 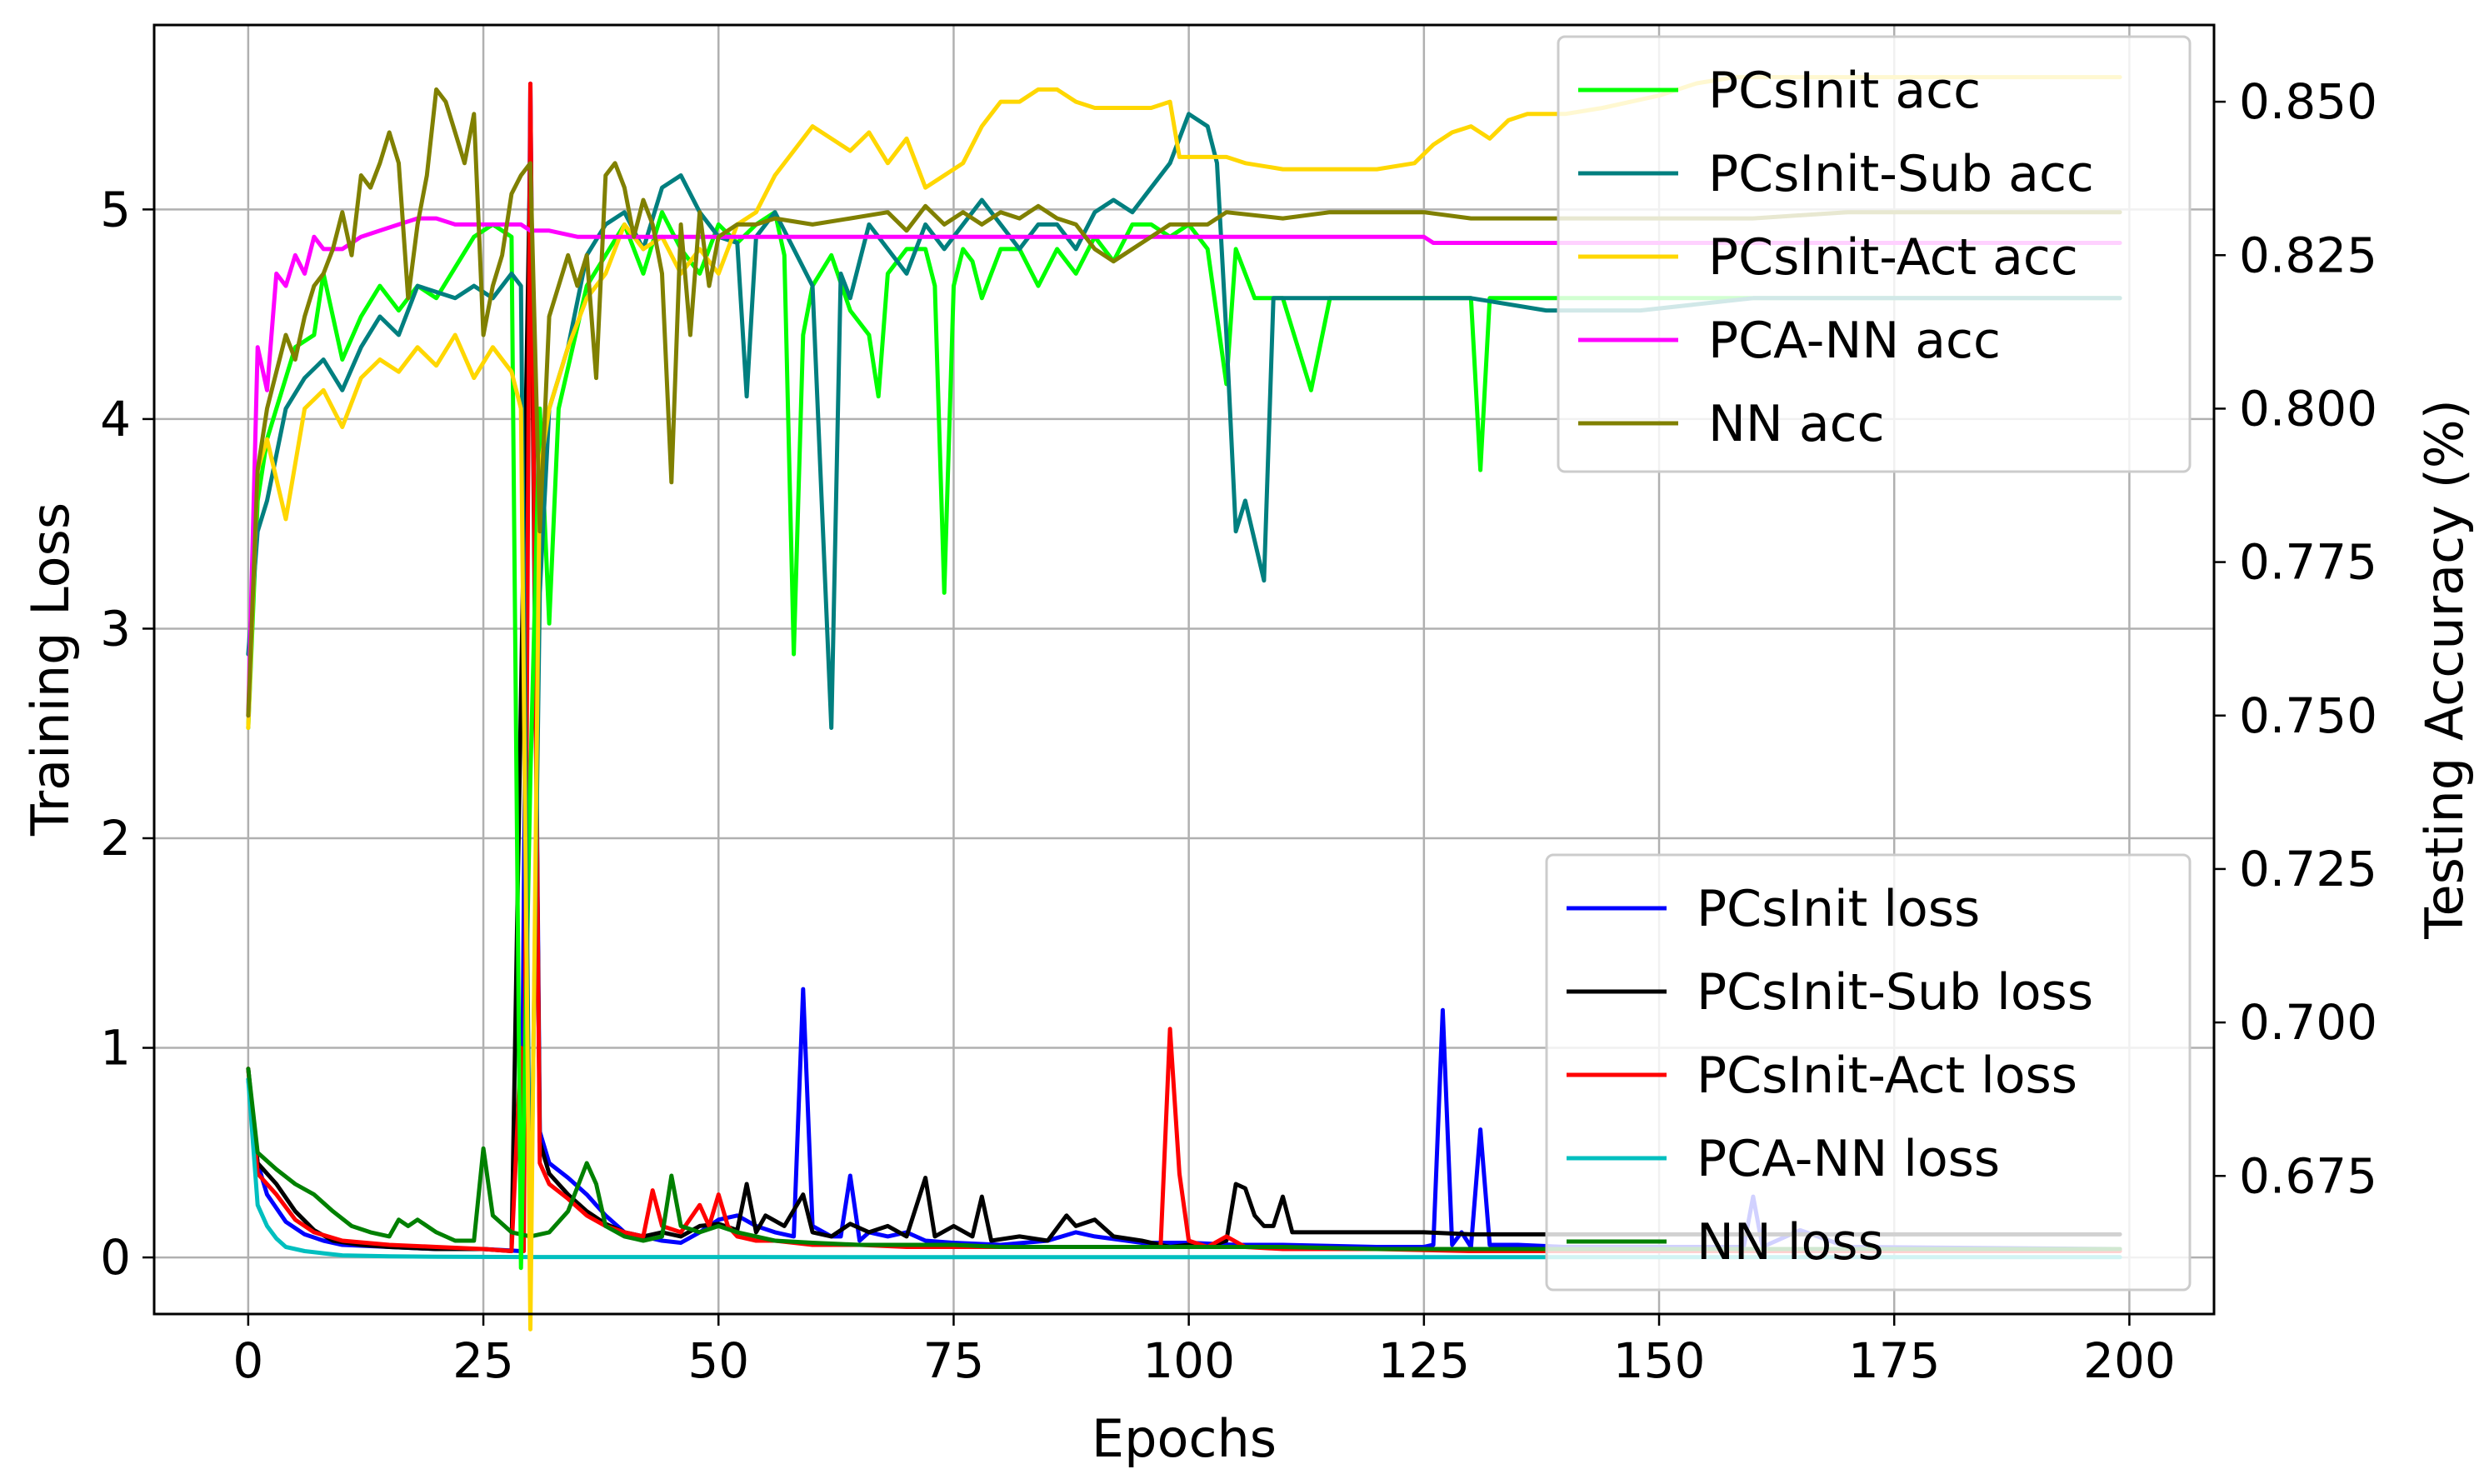 I want to click on x-axis-title: Epochs, so click(x=1184, y=1438).